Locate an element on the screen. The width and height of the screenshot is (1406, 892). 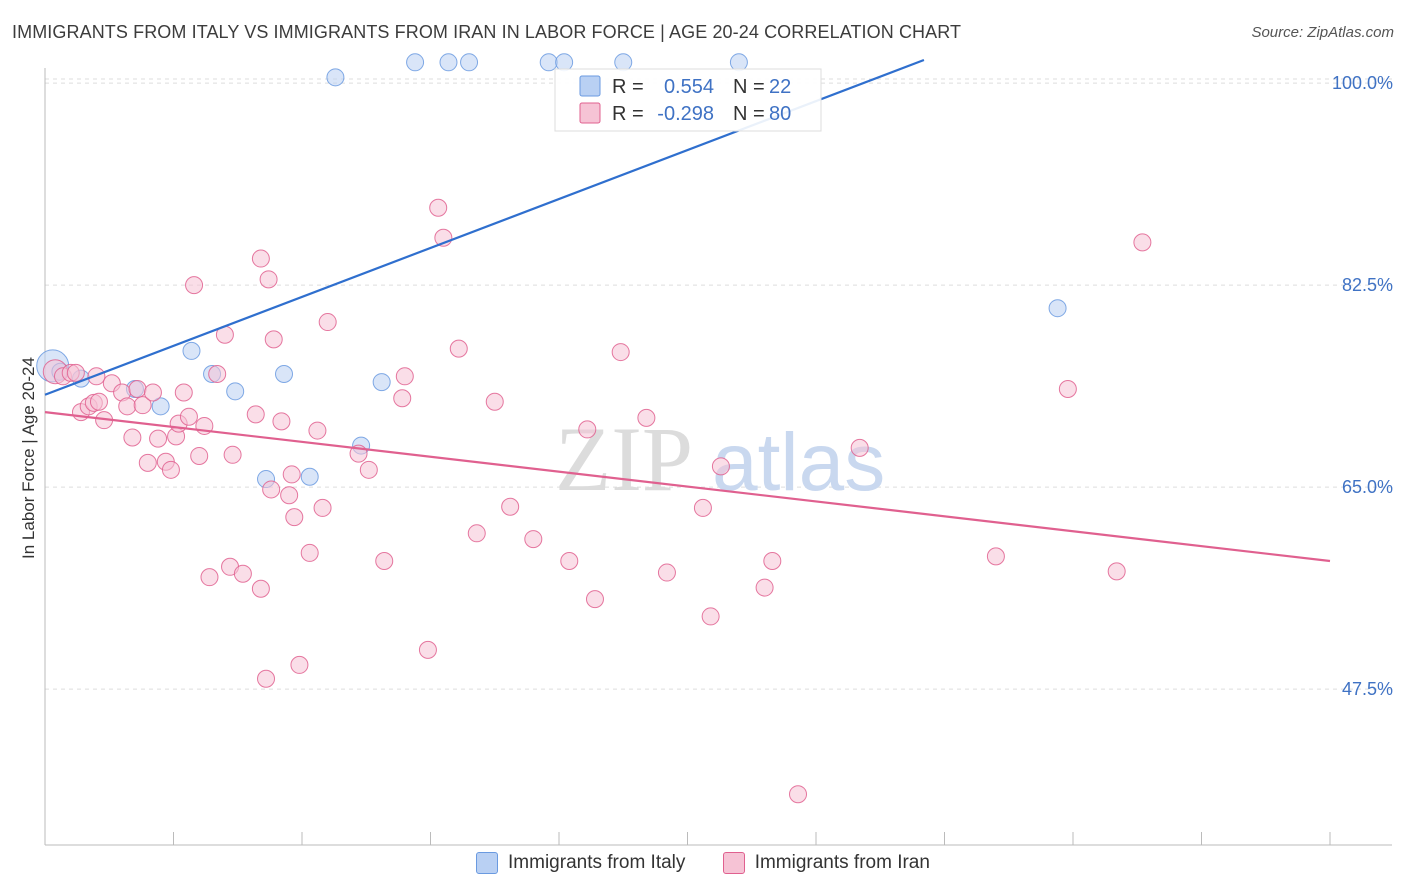
legend-label-iran: Immigrants from Iran is located at coordinates (842, 862).